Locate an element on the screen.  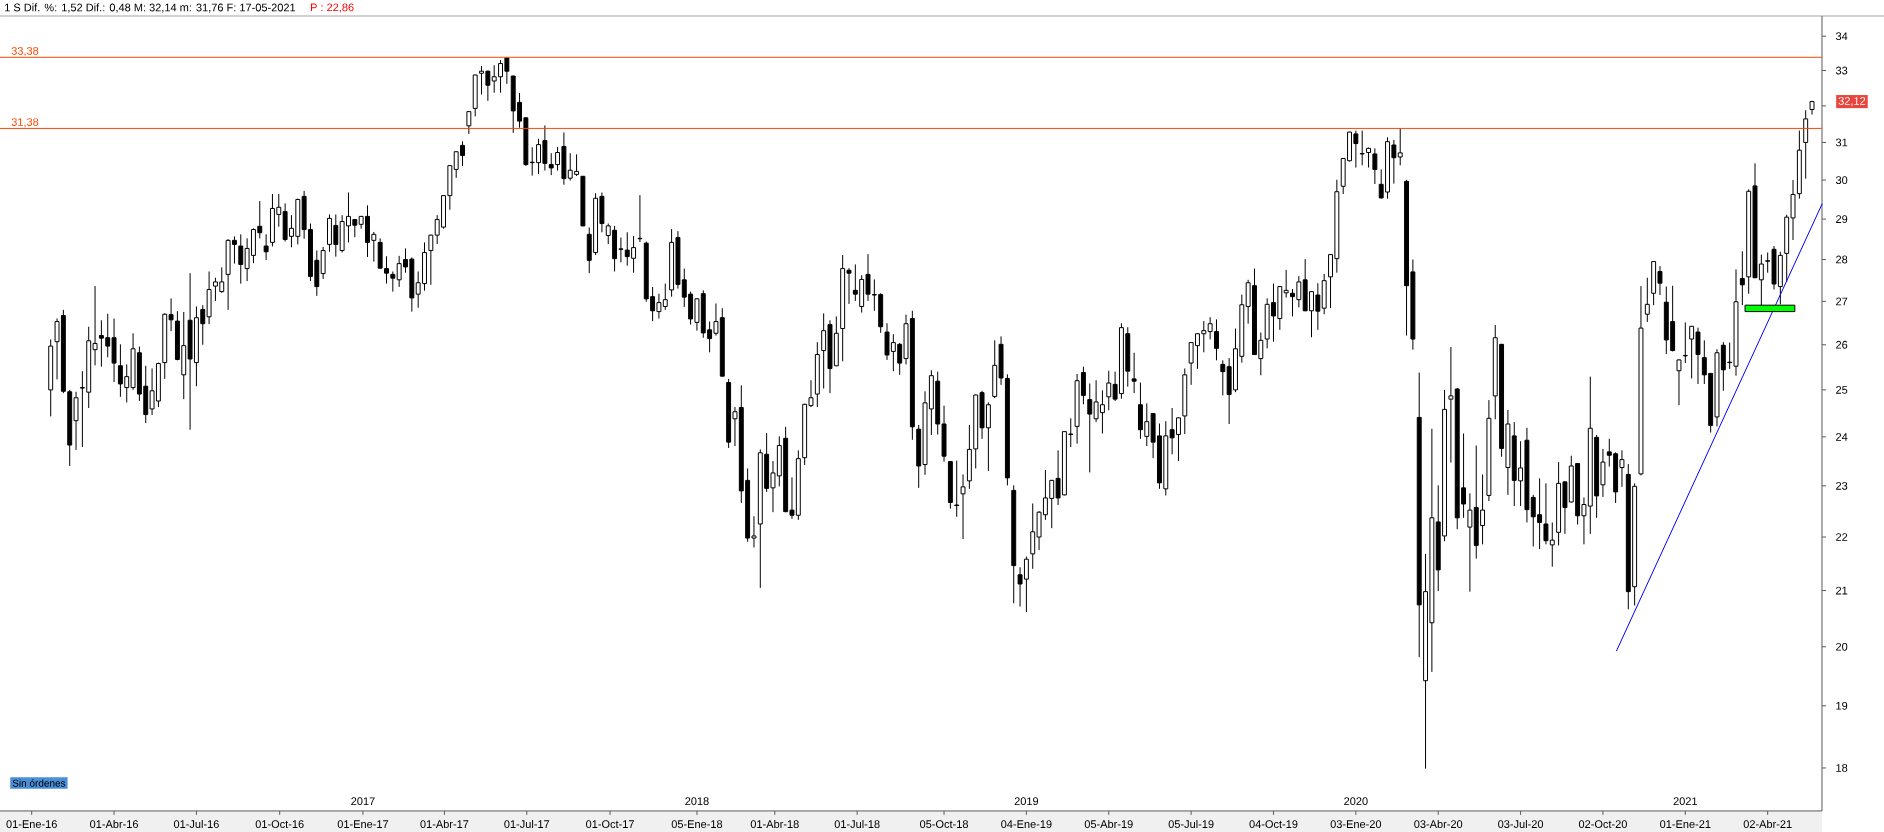
y-tick-label: 23 is located at coordinates (1842, 485).